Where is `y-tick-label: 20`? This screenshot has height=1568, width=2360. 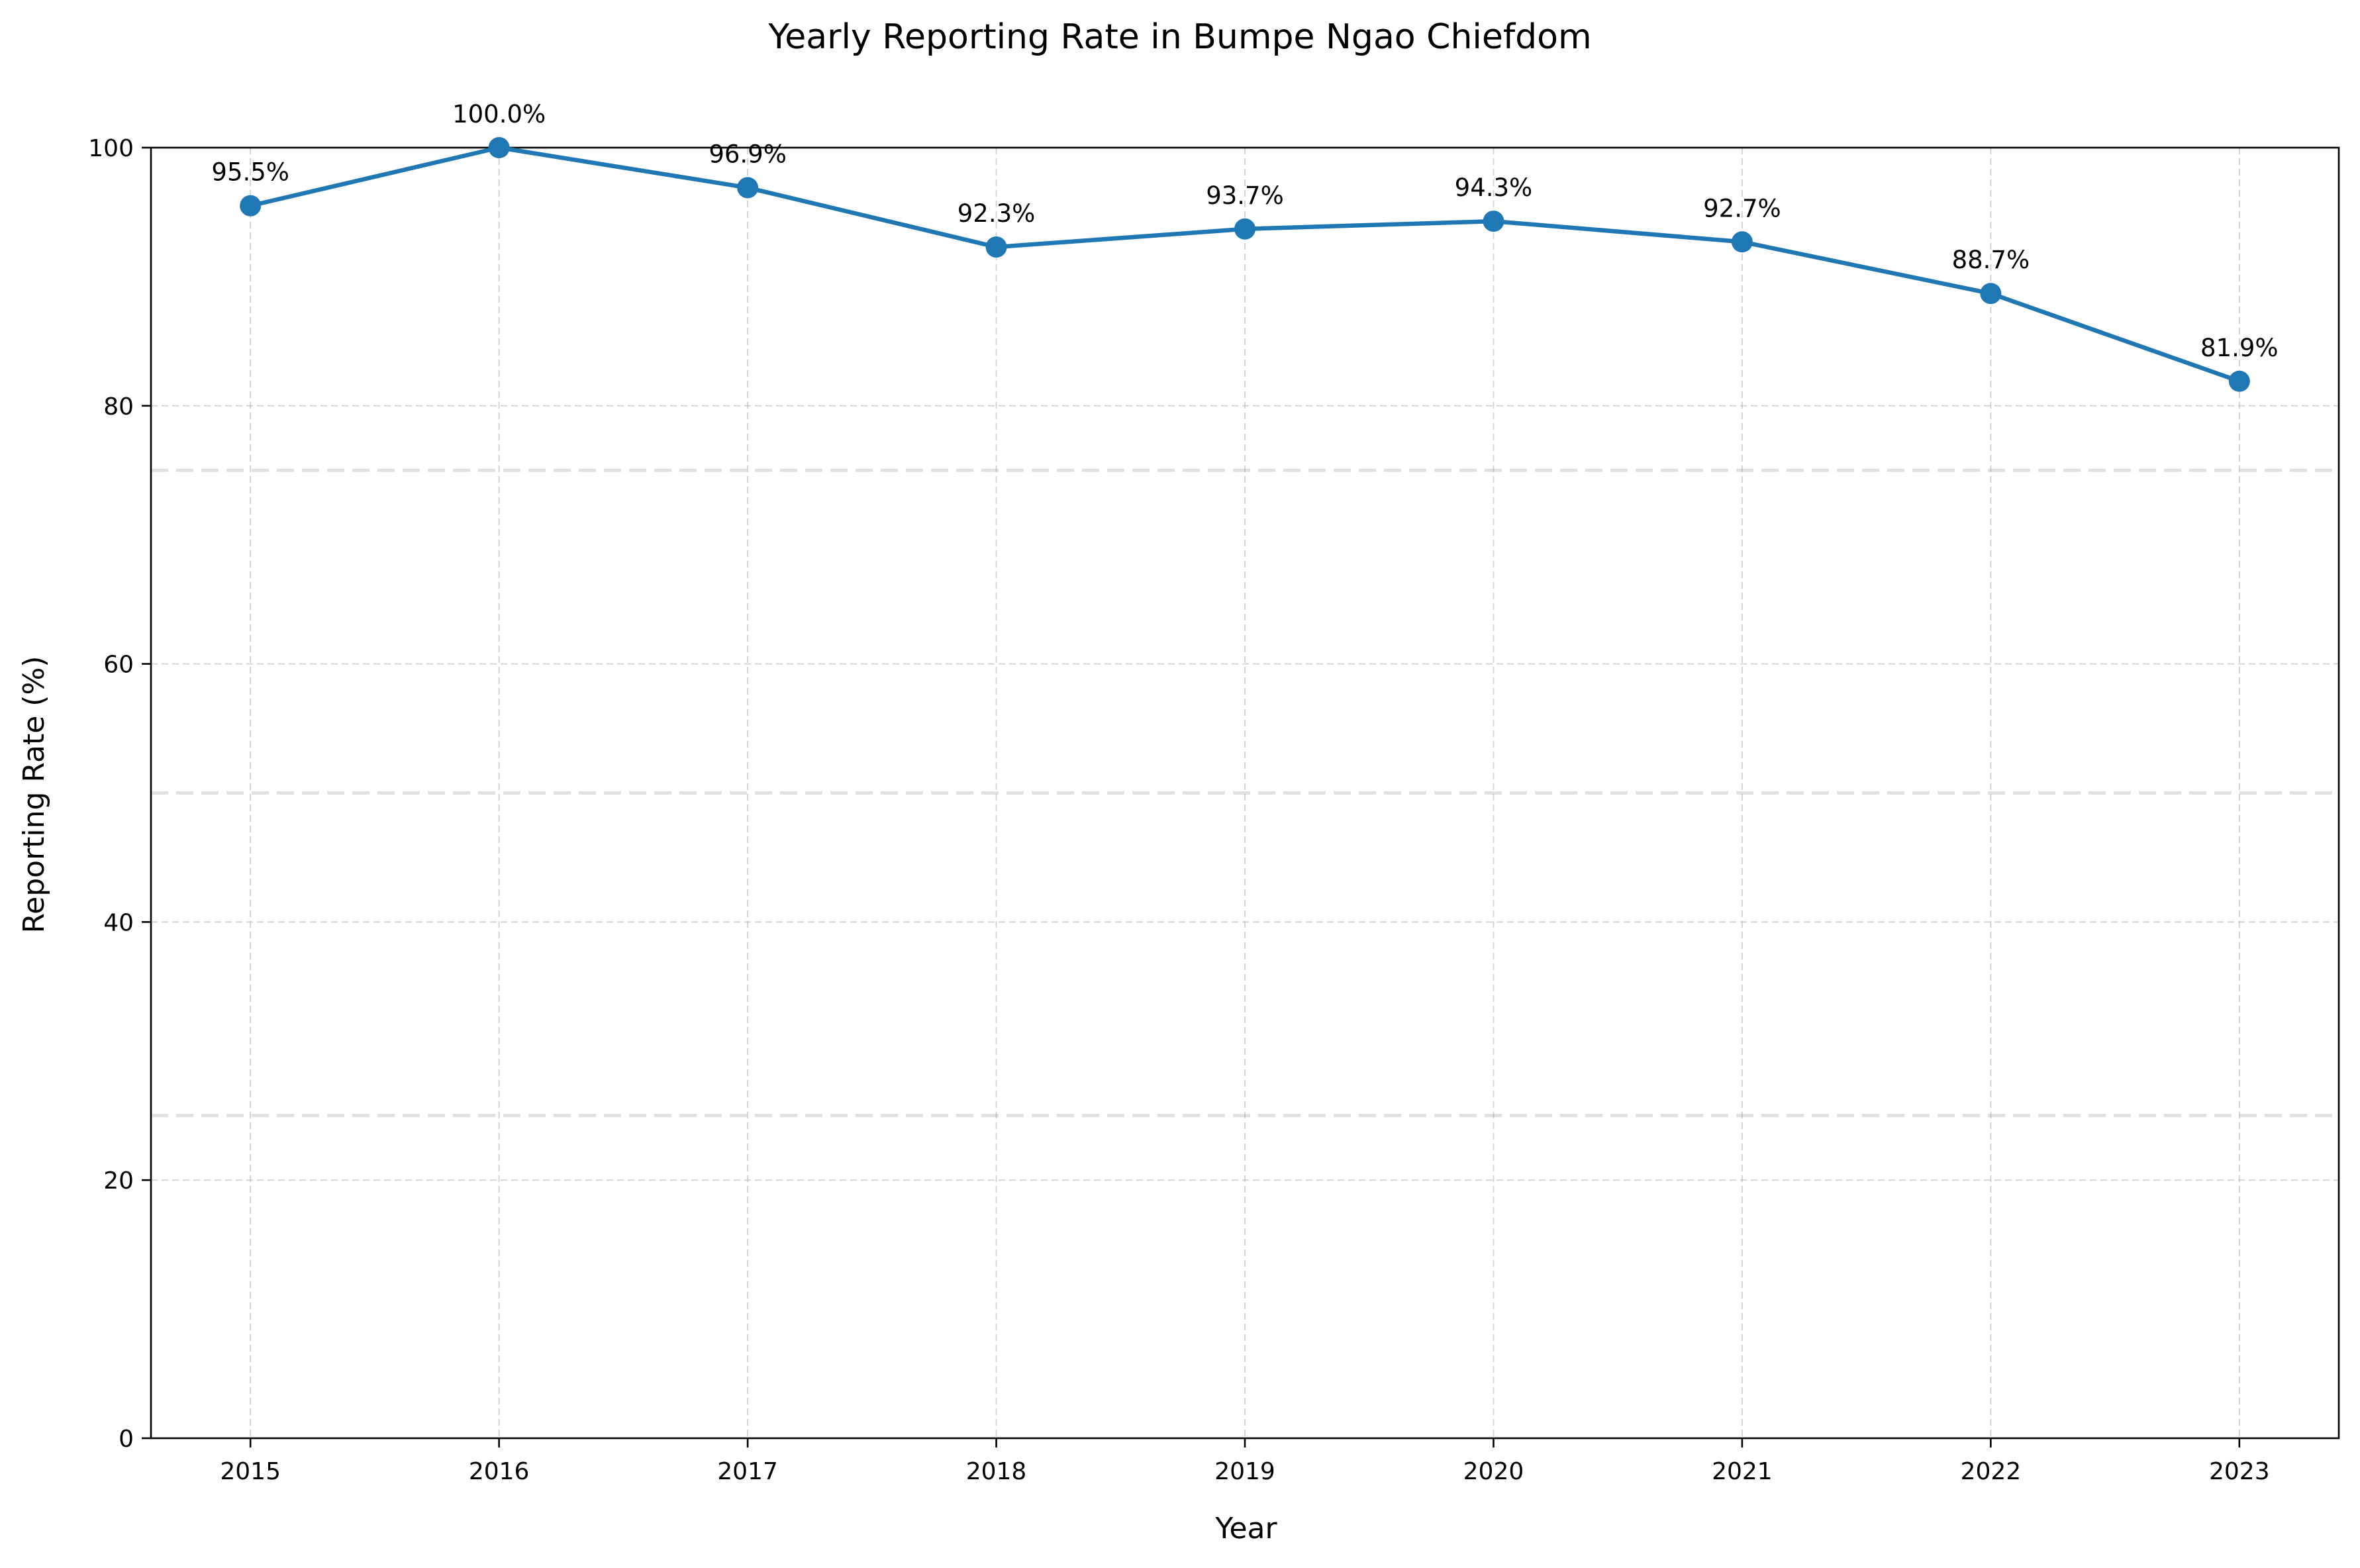
y-tick-label: 20 is located at coordinates (118, 1181).